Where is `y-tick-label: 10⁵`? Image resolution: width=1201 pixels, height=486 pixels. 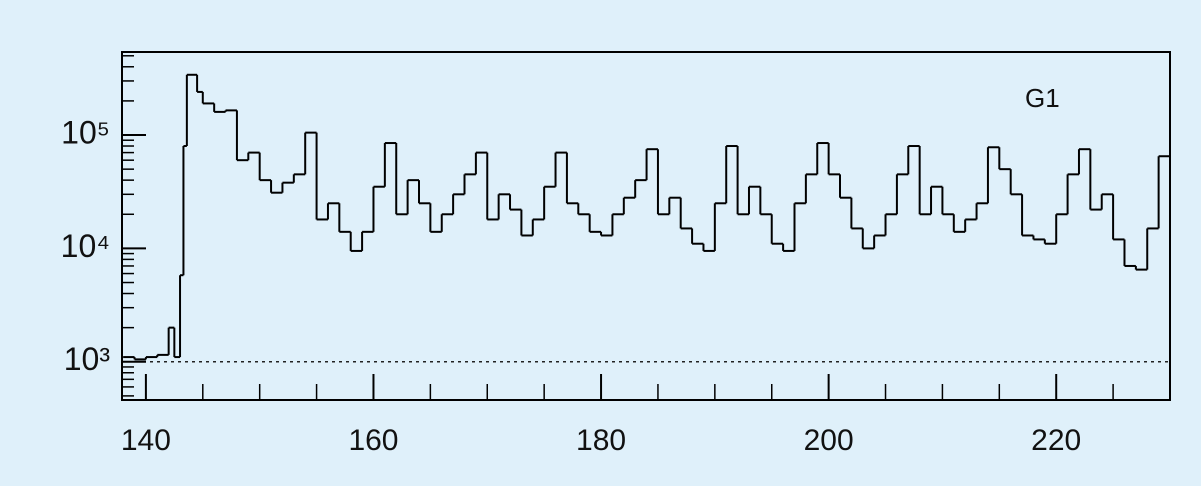 y-tick-label: 10⁵ is located at coordinates (85, 132).